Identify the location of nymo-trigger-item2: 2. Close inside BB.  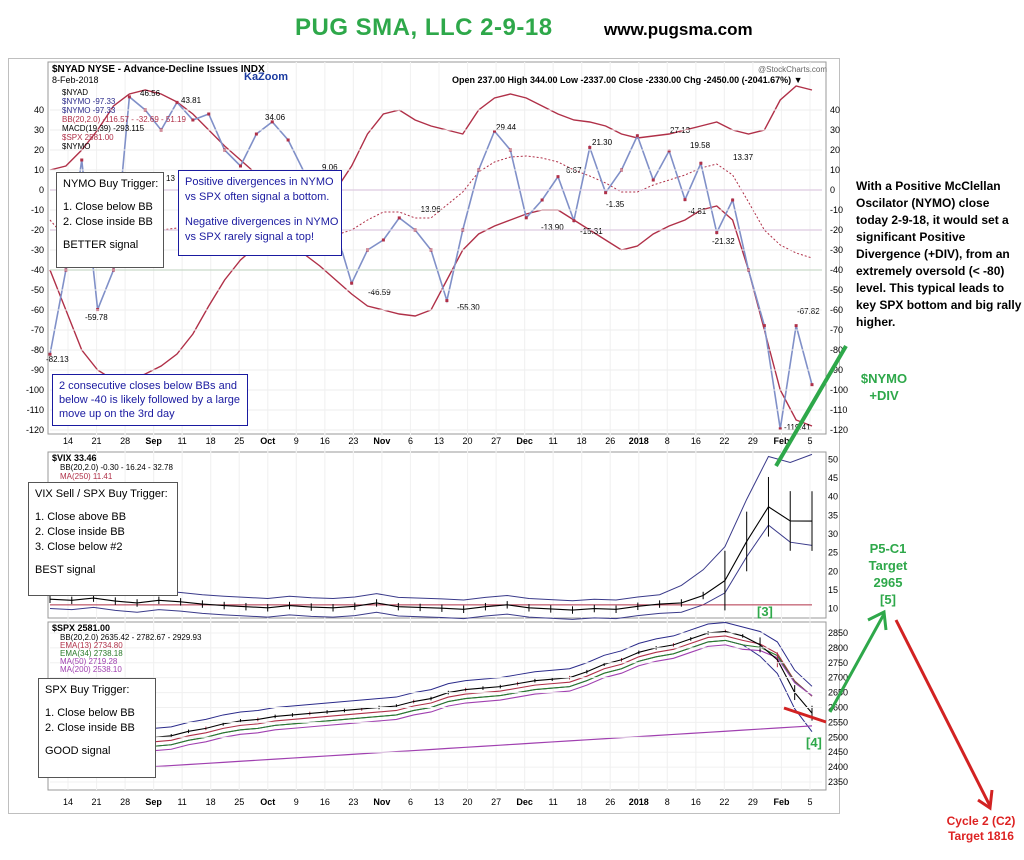
(108, 222).